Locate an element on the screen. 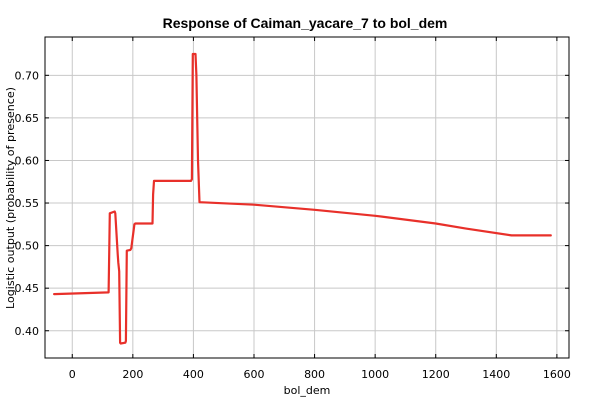  y-tick-label: 0.50 is located at coordinates (27, 246).